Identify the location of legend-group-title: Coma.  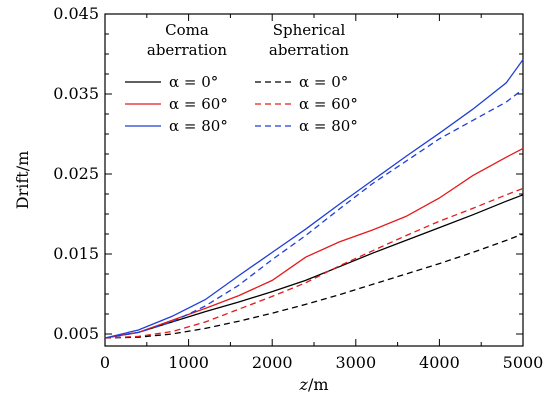
(187, 30).